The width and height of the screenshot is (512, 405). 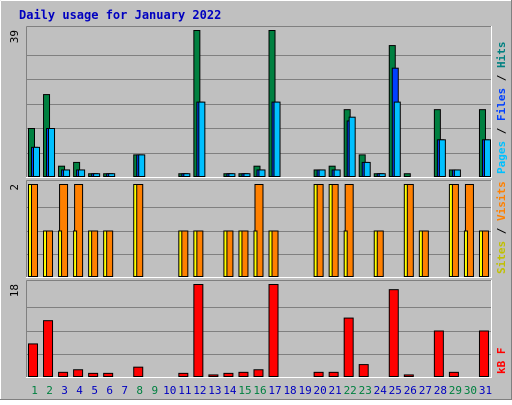 I want to click on x-tick-label-day-8: 8, so click(x=139, y=390).